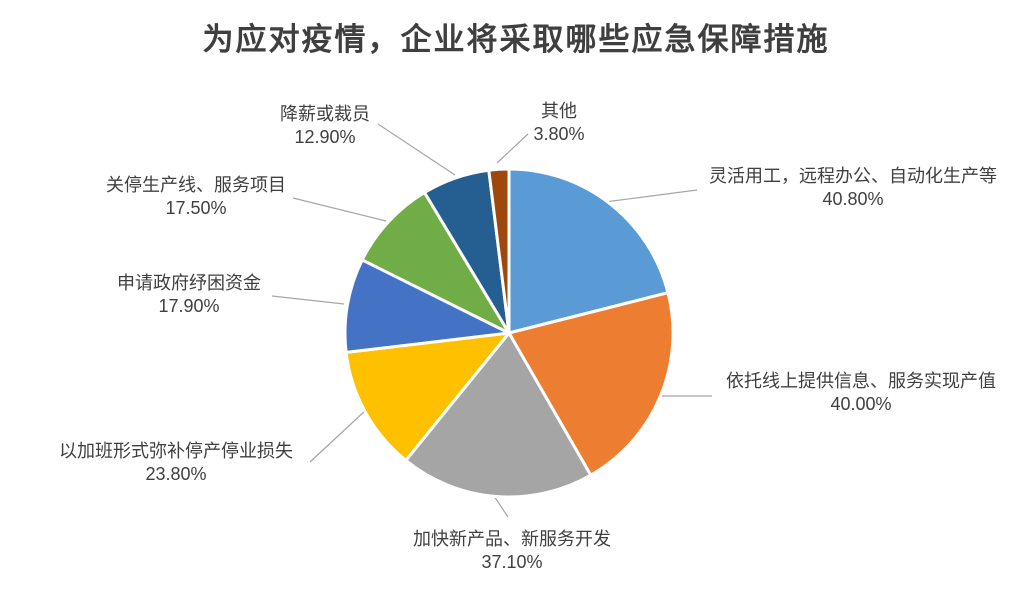  Describe the element at coordinates (176, 463) in the screenshot. I see `slice-label-overtime: 以加班形式弥补停产停业损失 23.80%` at that location.